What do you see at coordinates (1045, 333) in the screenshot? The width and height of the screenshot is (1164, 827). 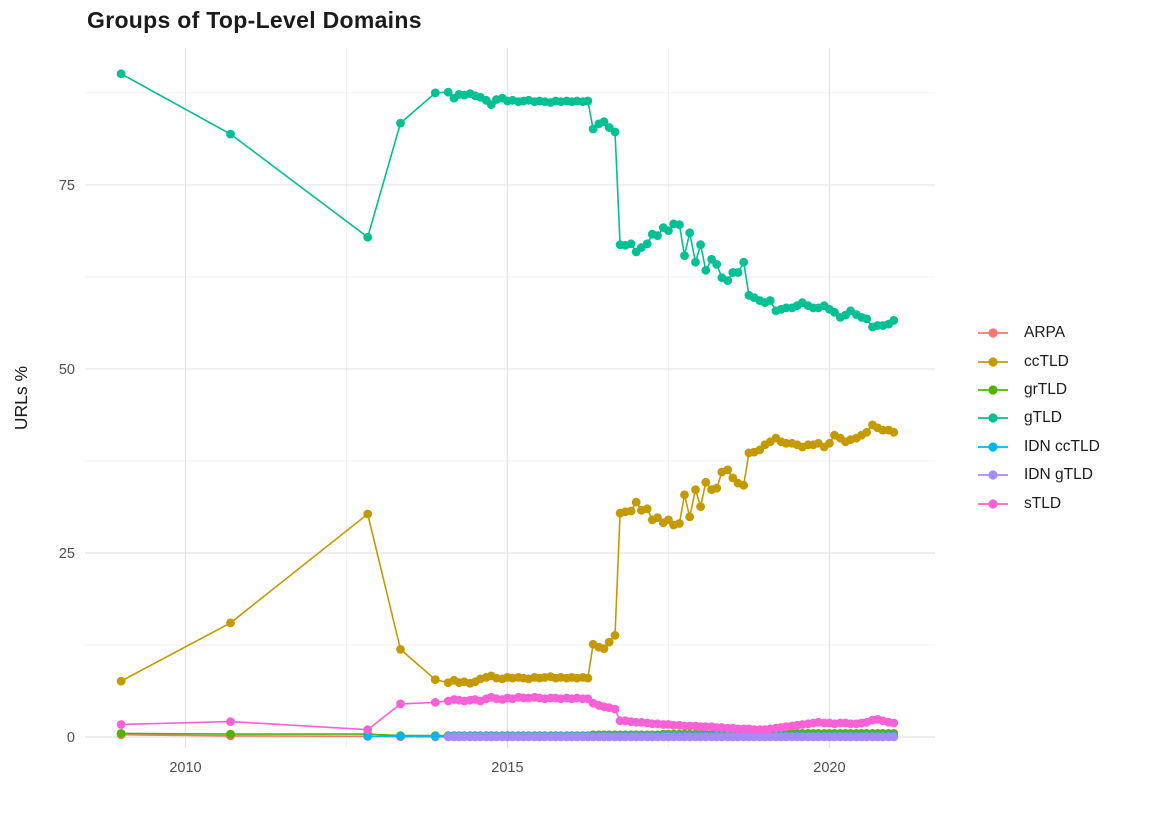 I see `legend-label: ARPA` at bounding box center [1045, 333].